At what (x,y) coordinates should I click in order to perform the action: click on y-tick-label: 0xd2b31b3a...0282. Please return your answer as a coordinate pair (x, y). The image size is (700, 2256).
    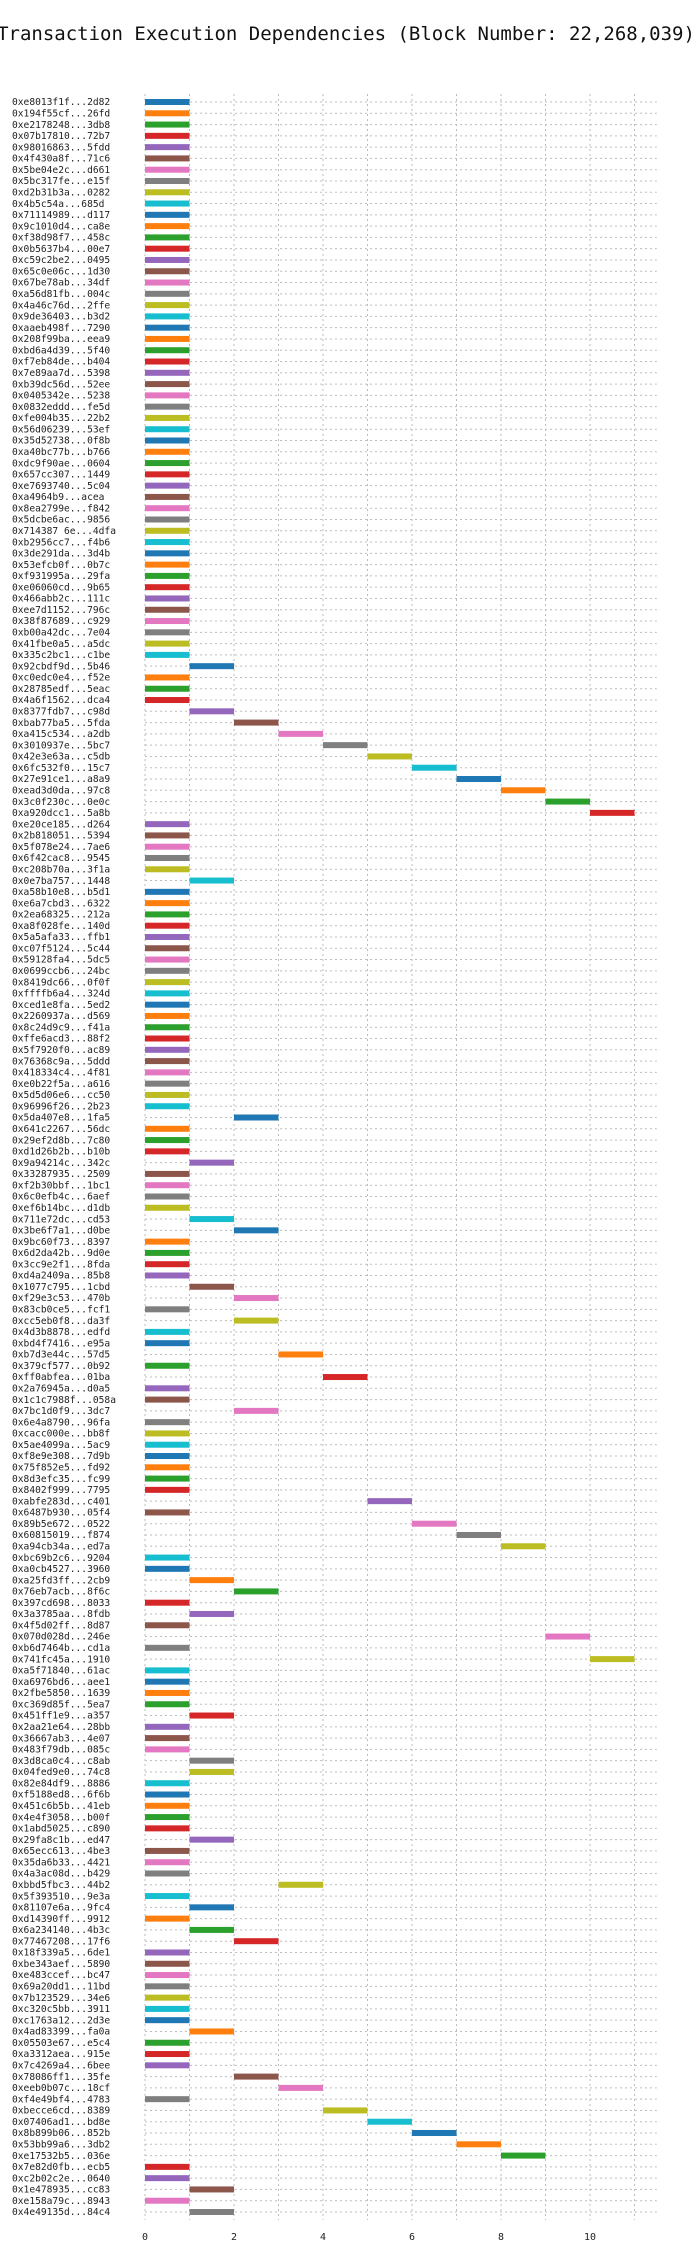
    Looking at the image, I should click on (61, 192).